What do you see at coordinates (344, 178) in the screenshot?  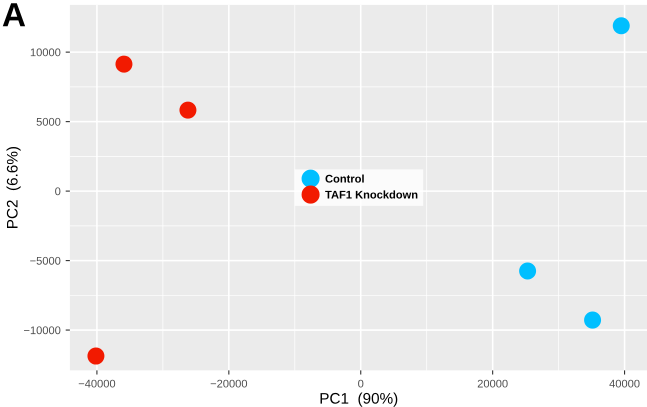 I see `legend-label: Control` at bounding box center [344, 178].